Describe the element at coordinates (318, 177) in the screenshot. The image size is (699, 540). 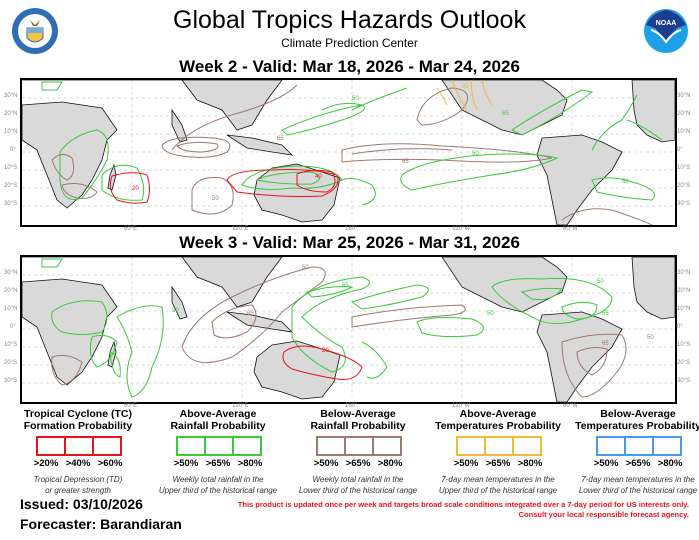
I see `svg-text: 40` at that location.